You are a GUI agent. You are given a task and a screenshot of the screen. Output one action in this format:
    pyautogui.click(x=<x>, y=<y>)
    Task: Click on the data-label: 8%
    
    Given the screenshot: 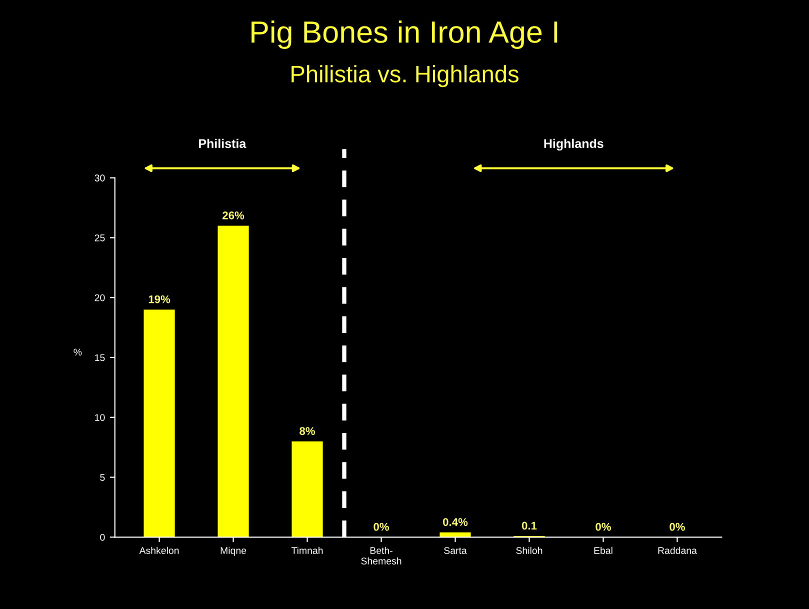 What is the action you would take?
    pyautogui.click(x=307, y=431)
    